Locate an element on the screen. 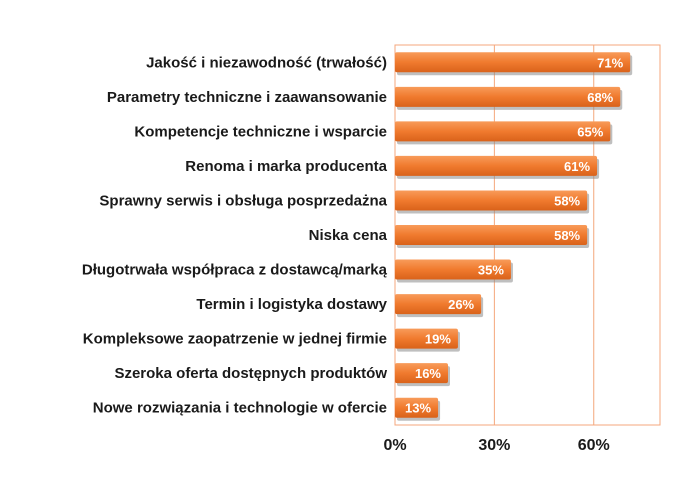 Image resolution: width=700 pixels, height=500 pixels. bar-value-label: 35% is located at coordinates (491, 270).